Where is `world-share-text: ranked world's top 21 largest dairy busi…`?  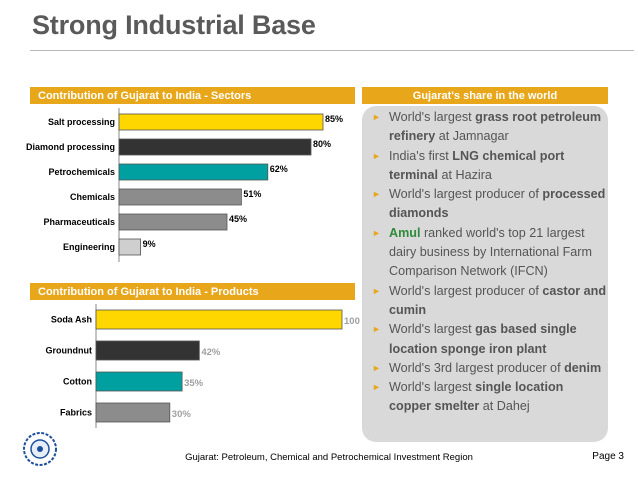 world-share-text: ranked world's top 21 largest dairy busi… is located at coordinates (490, 252).